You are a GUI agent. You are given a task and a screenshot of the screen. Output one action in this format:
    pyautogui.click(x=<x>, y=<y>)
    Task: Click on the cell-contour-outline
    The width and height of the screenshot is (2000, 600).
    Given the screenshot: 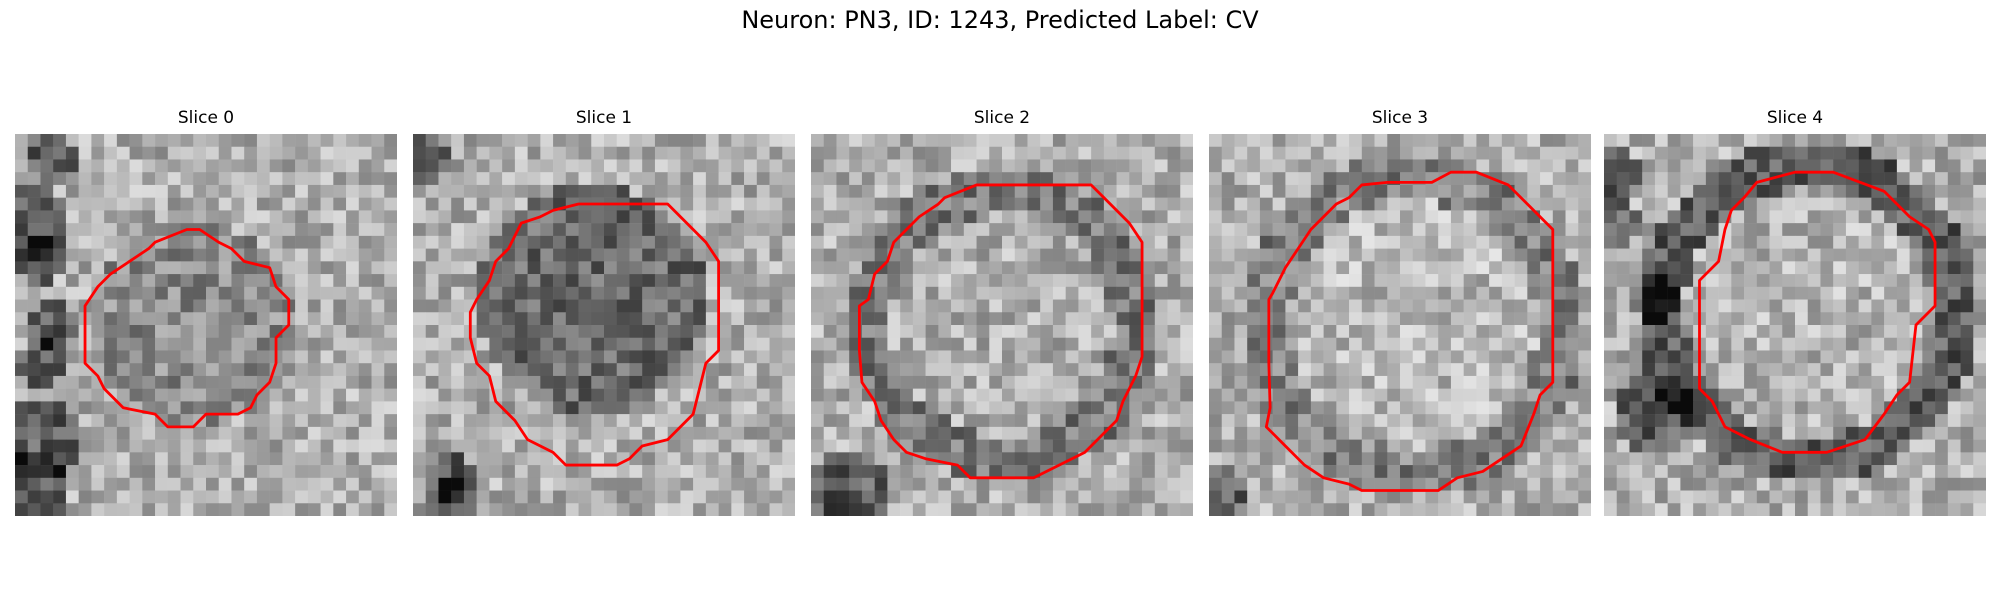 What is the action you would take?
    pyautogui.click(x=594, y=334)
    